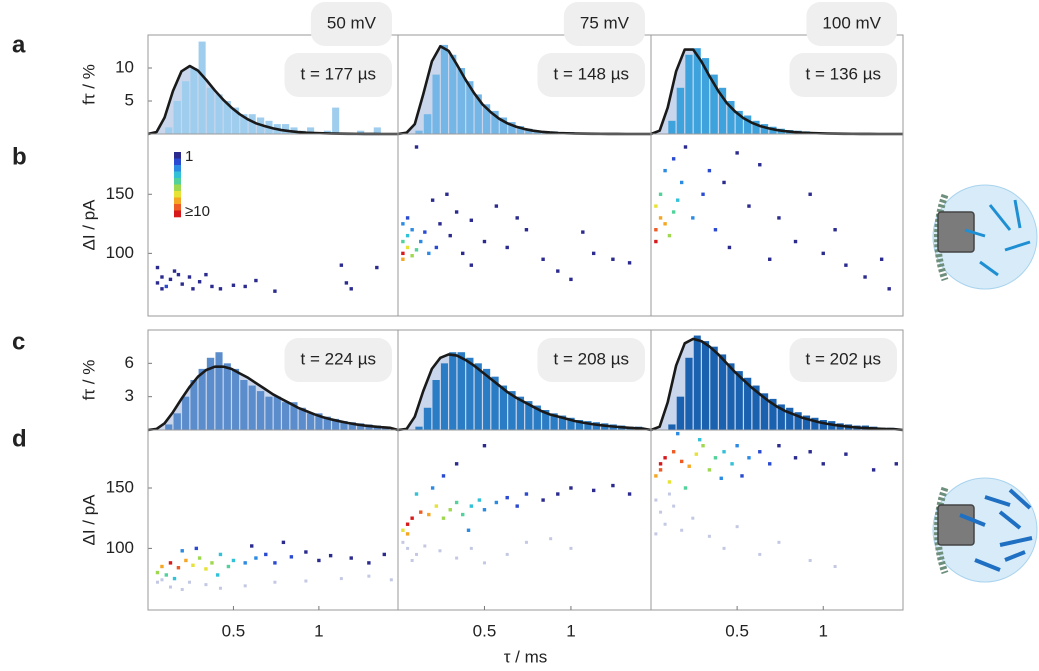 The image size is (1039, 671). What do you see at coordinates (88, 520) in the screenshot?
I see `y-axis-label: ΔI / pA` at bounding box center [88, 520].